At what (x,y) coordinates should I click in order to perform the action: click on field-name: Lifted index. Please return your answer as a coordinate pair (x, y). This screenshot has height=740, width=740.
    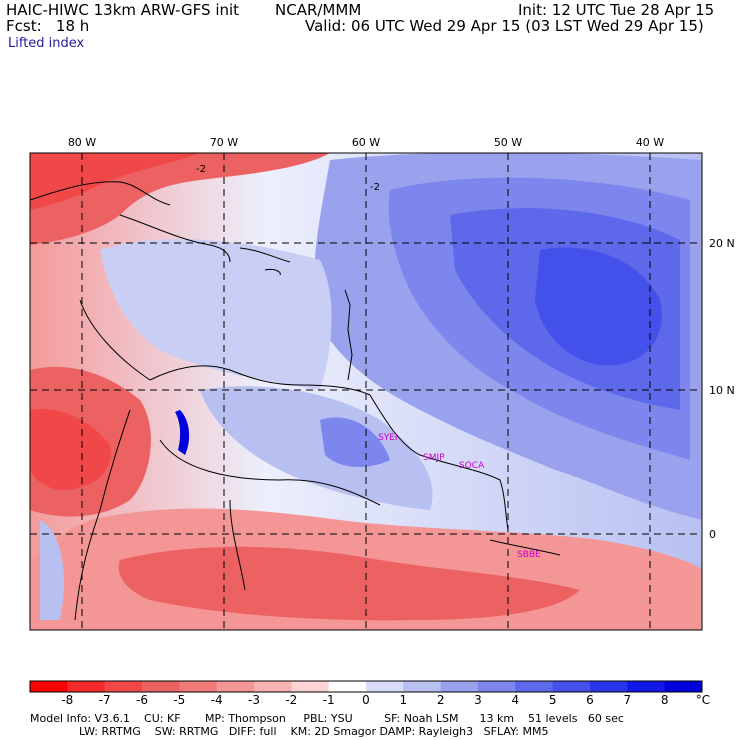
    Looking at the image, I should click on (46, 43).